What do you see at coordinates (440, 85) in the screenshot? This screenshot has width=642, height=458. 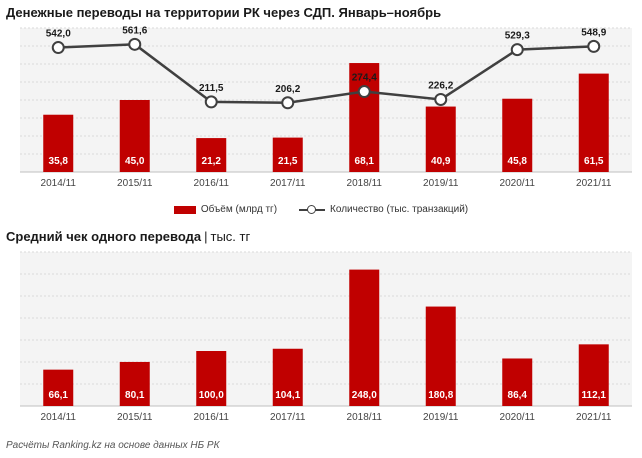 I see `chart1-line-label: 226,2` at bounding box center [440, 85].